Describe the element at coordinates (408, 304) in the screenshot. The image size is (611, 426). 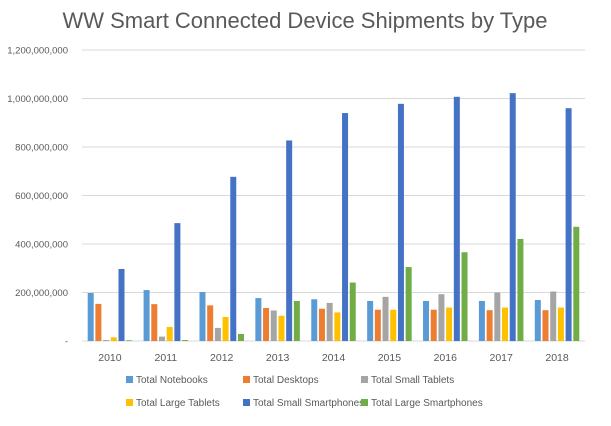
I see `bar-total-large-smartphones-2015` at that location.